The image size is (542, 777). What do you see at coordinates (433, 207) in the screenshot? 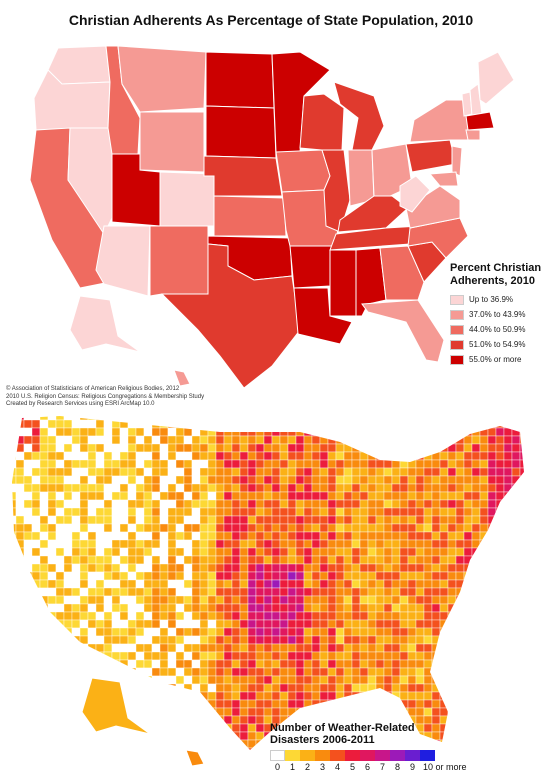
I see `state-virginia` at bounding box center [433, 207].